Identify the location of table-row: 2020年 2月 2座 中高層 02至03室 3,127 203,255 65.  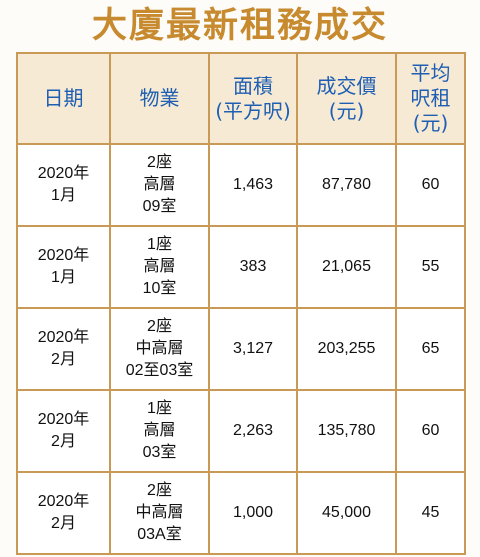
(241, 349).